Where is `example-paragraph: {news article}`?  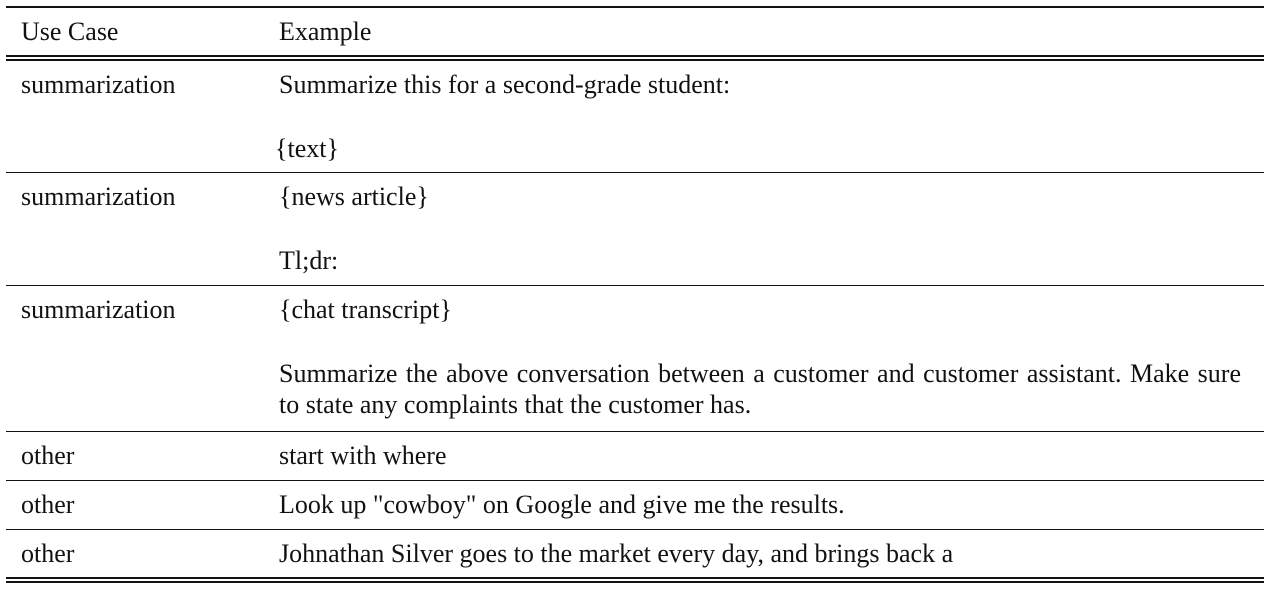 example-paragraph: {news article} is located at coordinates (354, 196).